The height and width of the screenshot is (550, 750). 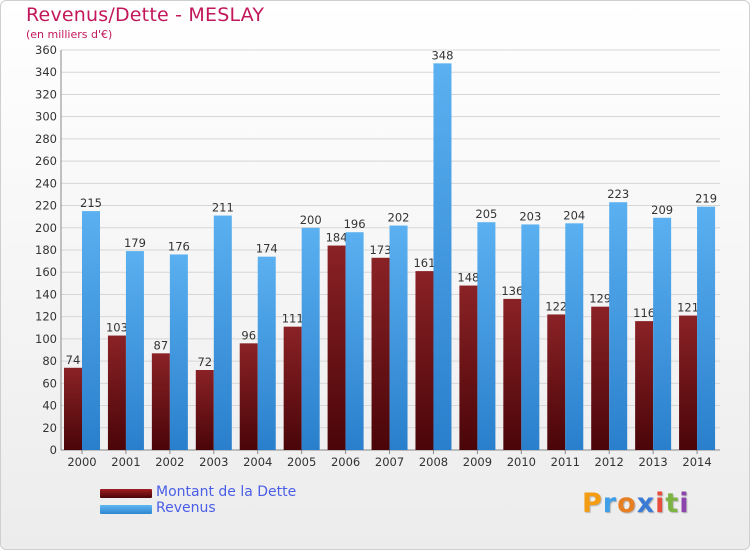 I want to click on data-label-debt: 111, so click(x=293, y=319).